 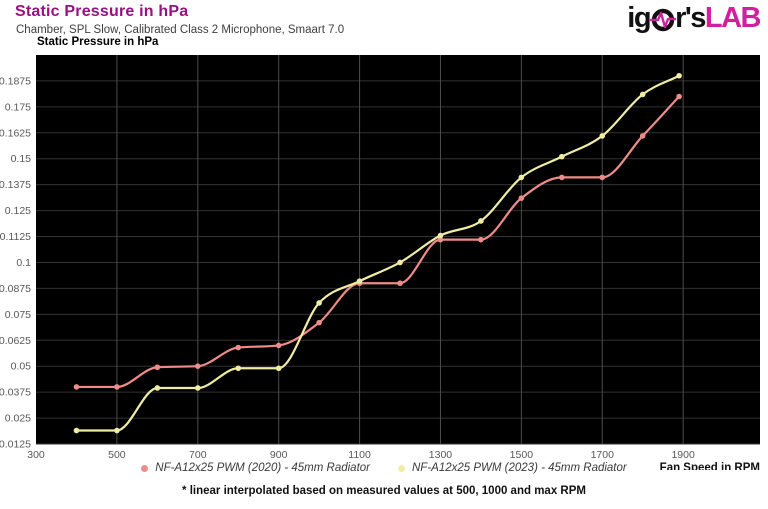 I want to click on svg-text: 1100, so click(x=359, y=455).